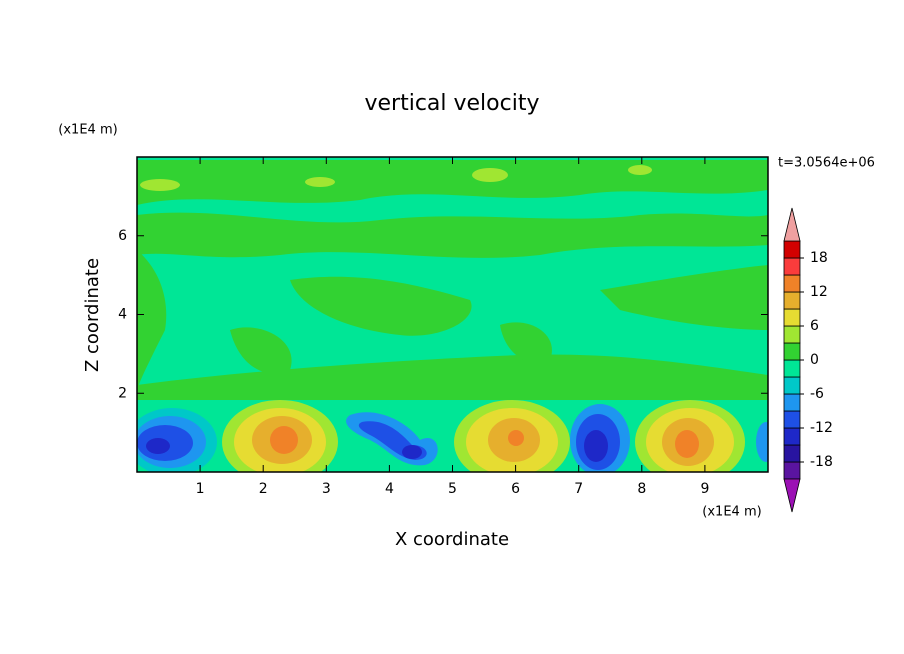  Describe the element at coordinates (483, 436) in the screenshot. I see `warm-cells` at that location.